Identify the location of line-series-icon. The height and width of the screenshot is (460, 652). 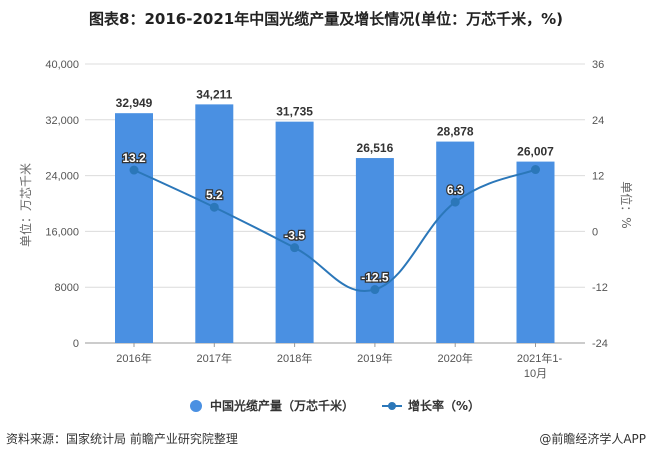
(392, 406).